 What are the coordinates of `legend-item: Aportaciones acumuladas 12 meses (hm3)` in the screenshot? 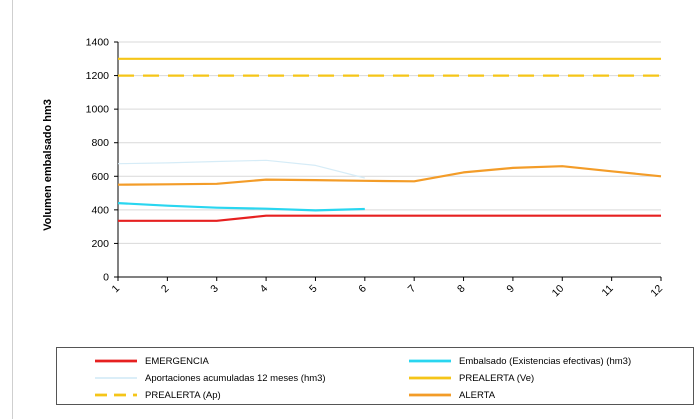 It's located at (210, 378).